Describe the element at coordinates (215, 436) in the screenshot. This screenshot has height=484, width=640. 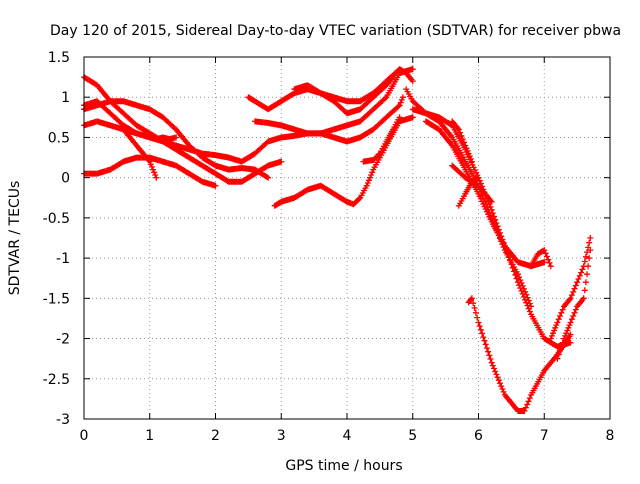
I see `x-tick-label: 2` at that location.